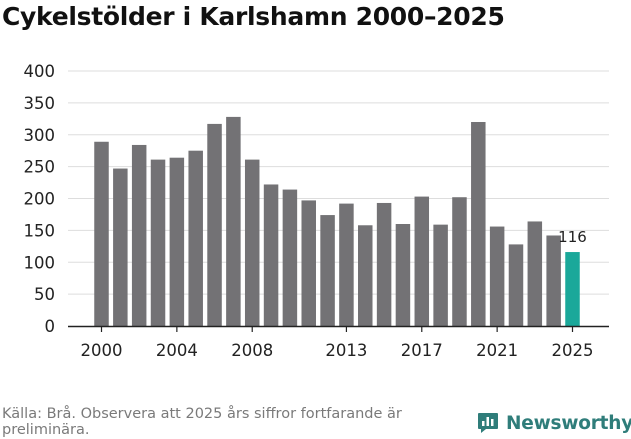 This screenshot has height=439, width=631. I want to click on bar-2018, so click(440, 275).